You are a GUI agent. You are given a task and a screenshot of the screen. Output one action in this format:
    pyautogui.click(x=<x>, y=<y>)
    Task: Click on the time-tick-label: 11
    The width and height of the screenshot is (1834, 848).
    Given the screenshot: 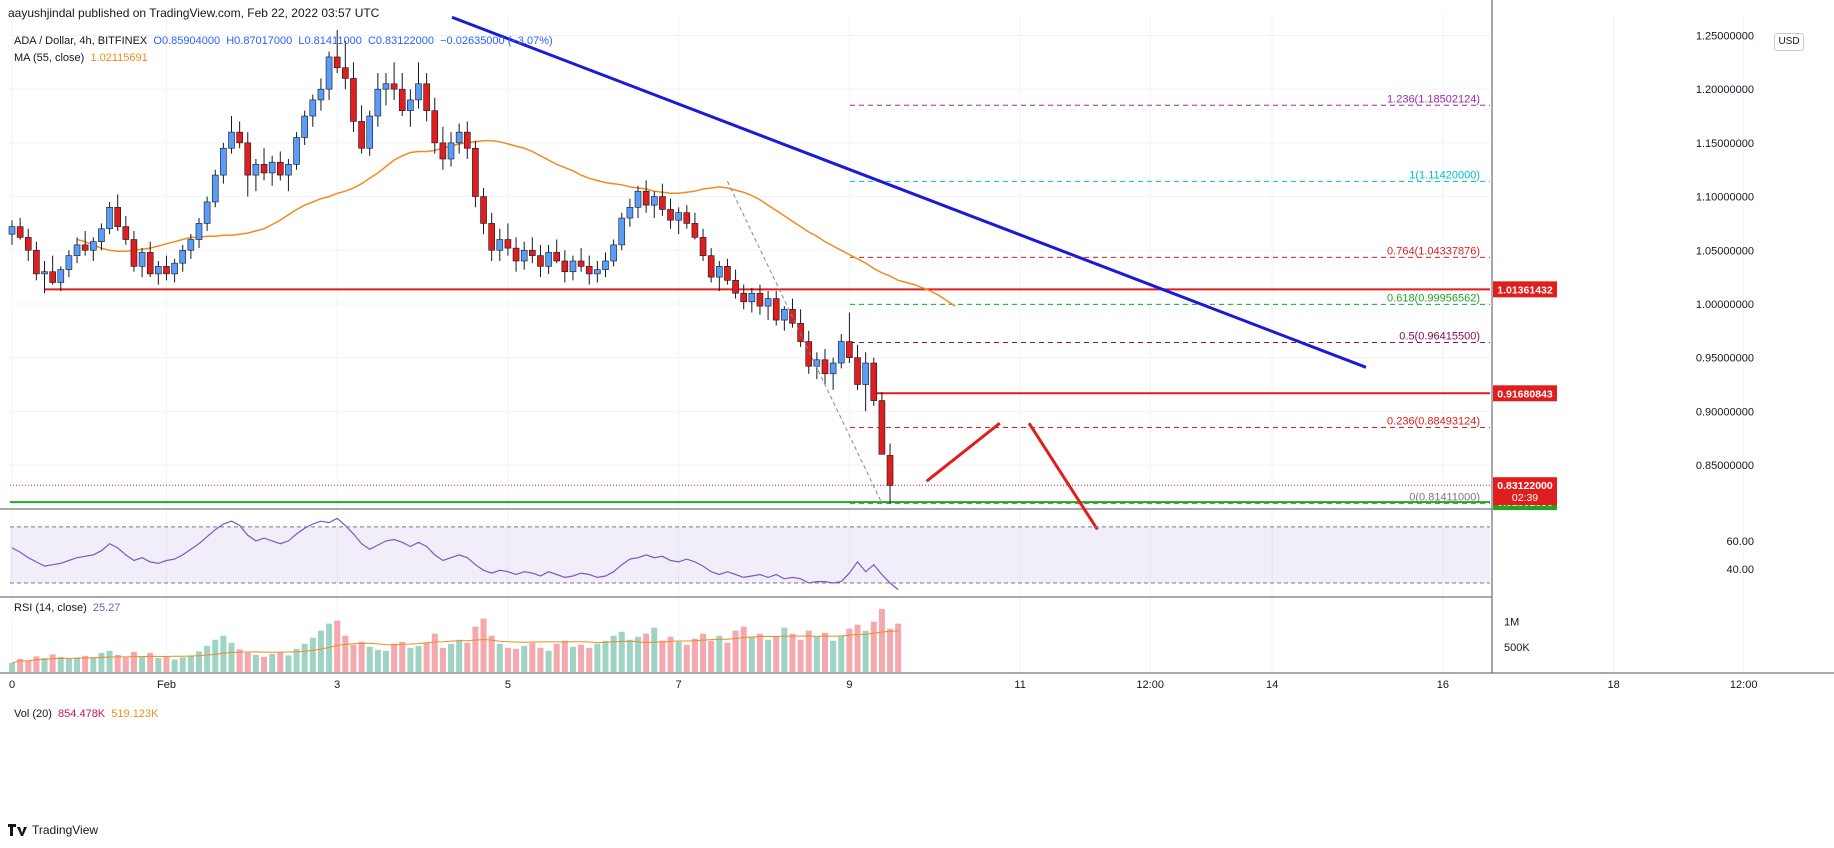 What is the action you would take?
    pyautogui.click(x=1019, y=685)
    